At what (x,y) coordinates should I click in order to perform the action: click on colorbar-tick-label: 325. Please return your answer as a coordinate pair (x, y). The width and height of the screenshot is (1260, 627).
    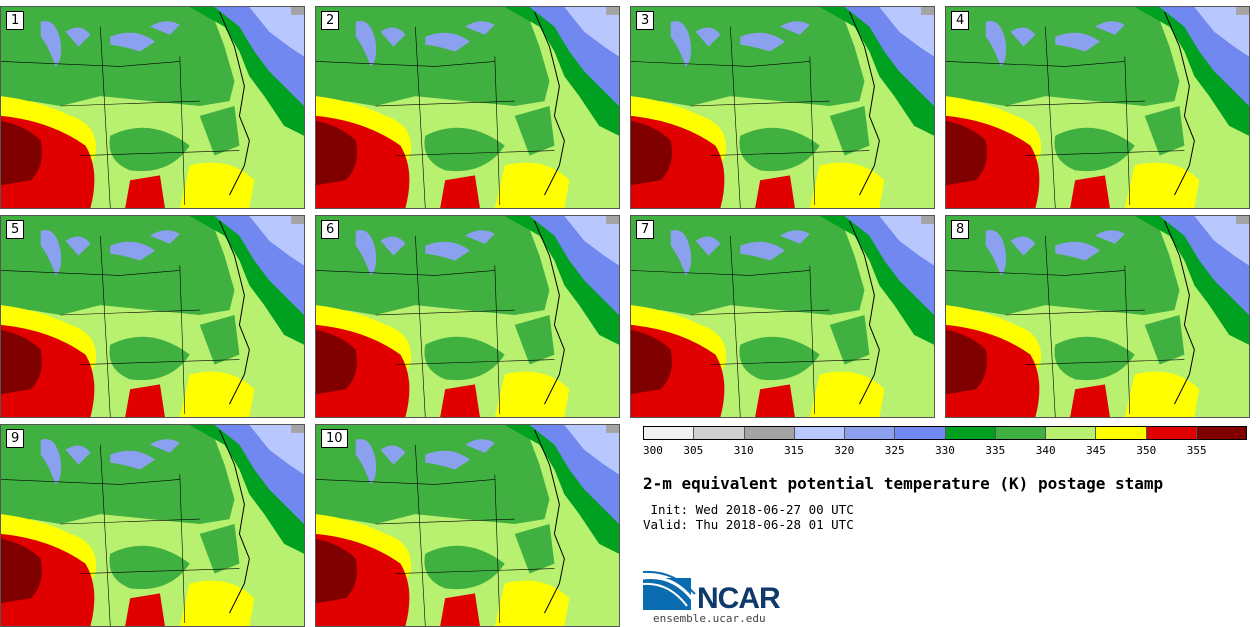
    Looking at the image, I should click on (894, 450).